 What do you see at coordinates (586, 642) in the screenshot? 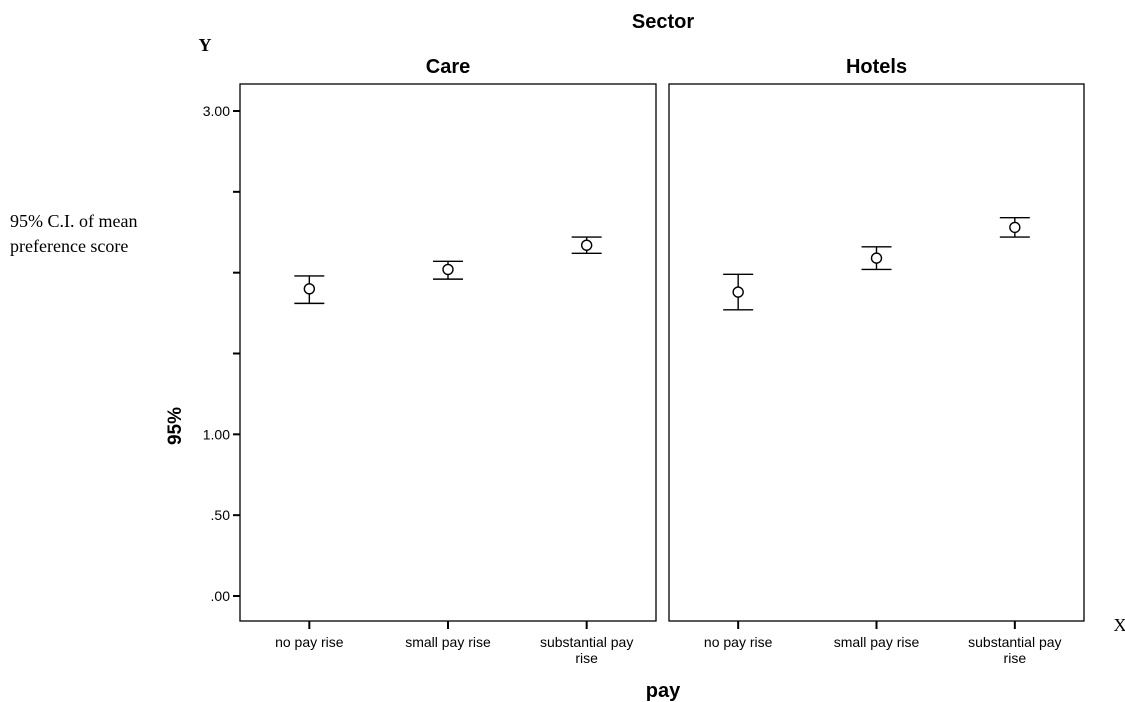
I see `x-tick-label-p1-3-line1: substantial pay` at bounding box center [586, 642].